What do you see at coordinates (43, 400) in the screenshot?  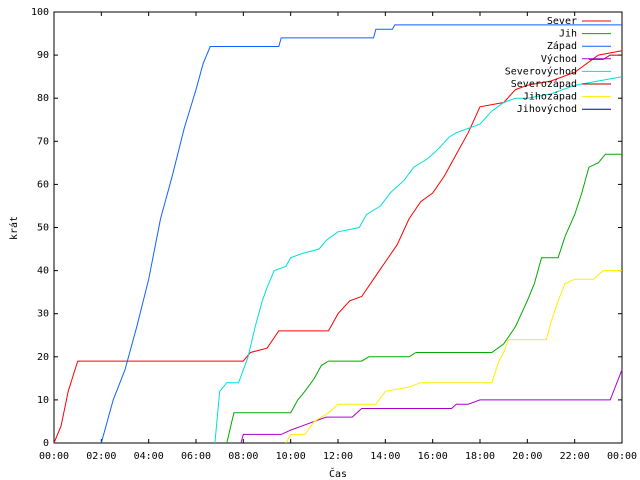 I see `y-tick-label: 10` at bounding box center [43, 400].